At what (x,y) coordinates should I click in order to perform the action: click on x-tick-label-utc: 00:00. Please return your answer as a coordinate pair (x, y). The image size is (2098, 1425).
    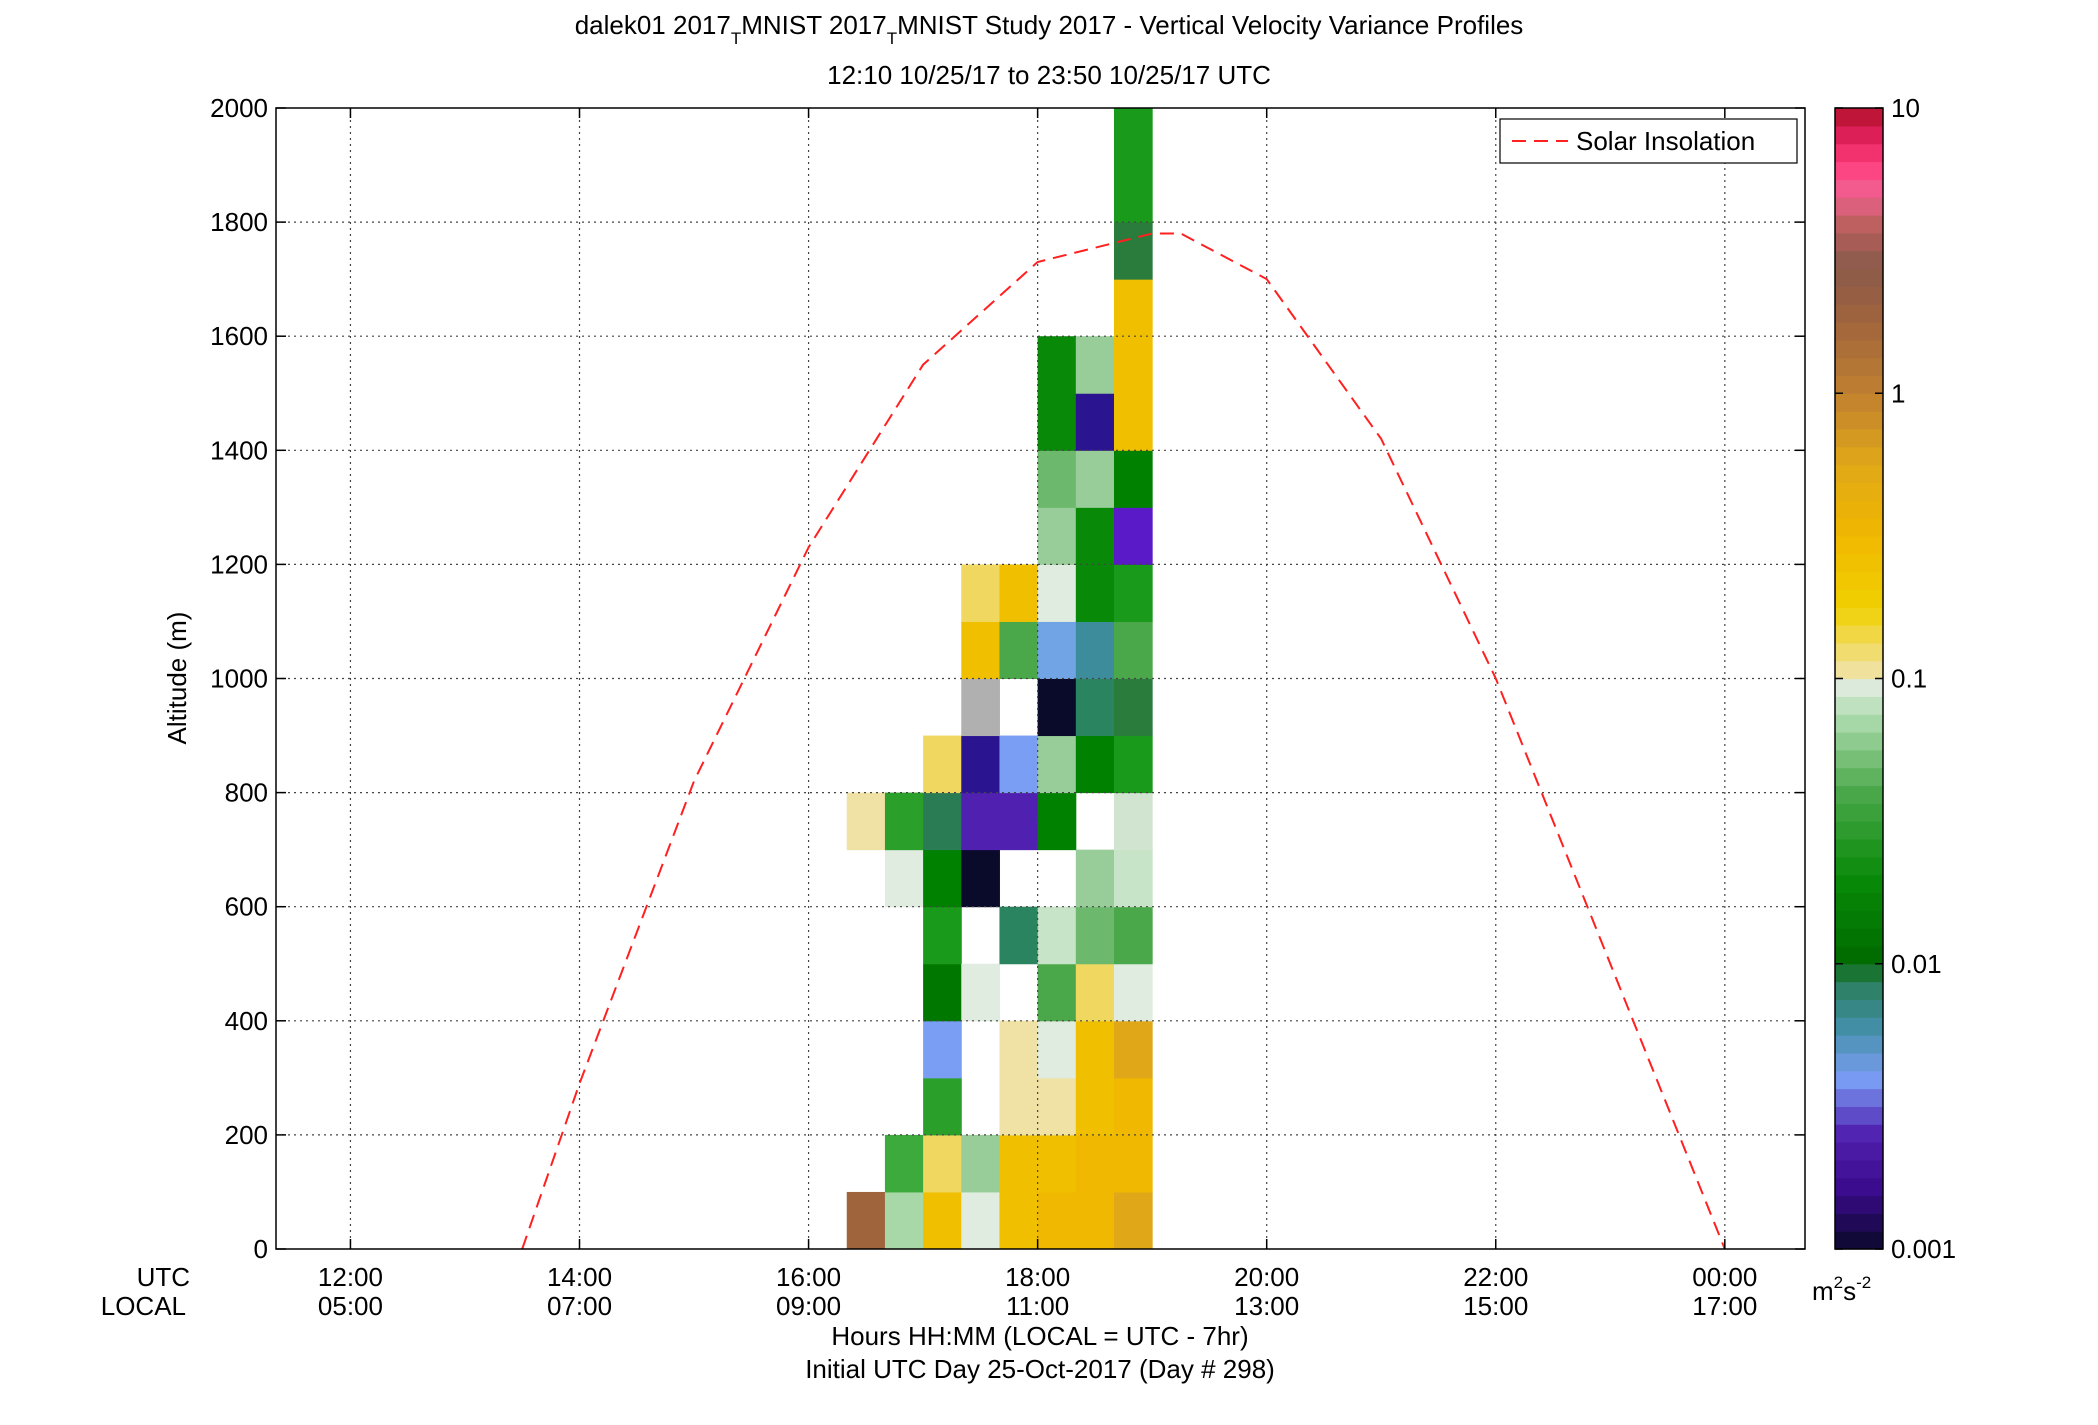
    Looking at the image, I should click on (1724, 1277).